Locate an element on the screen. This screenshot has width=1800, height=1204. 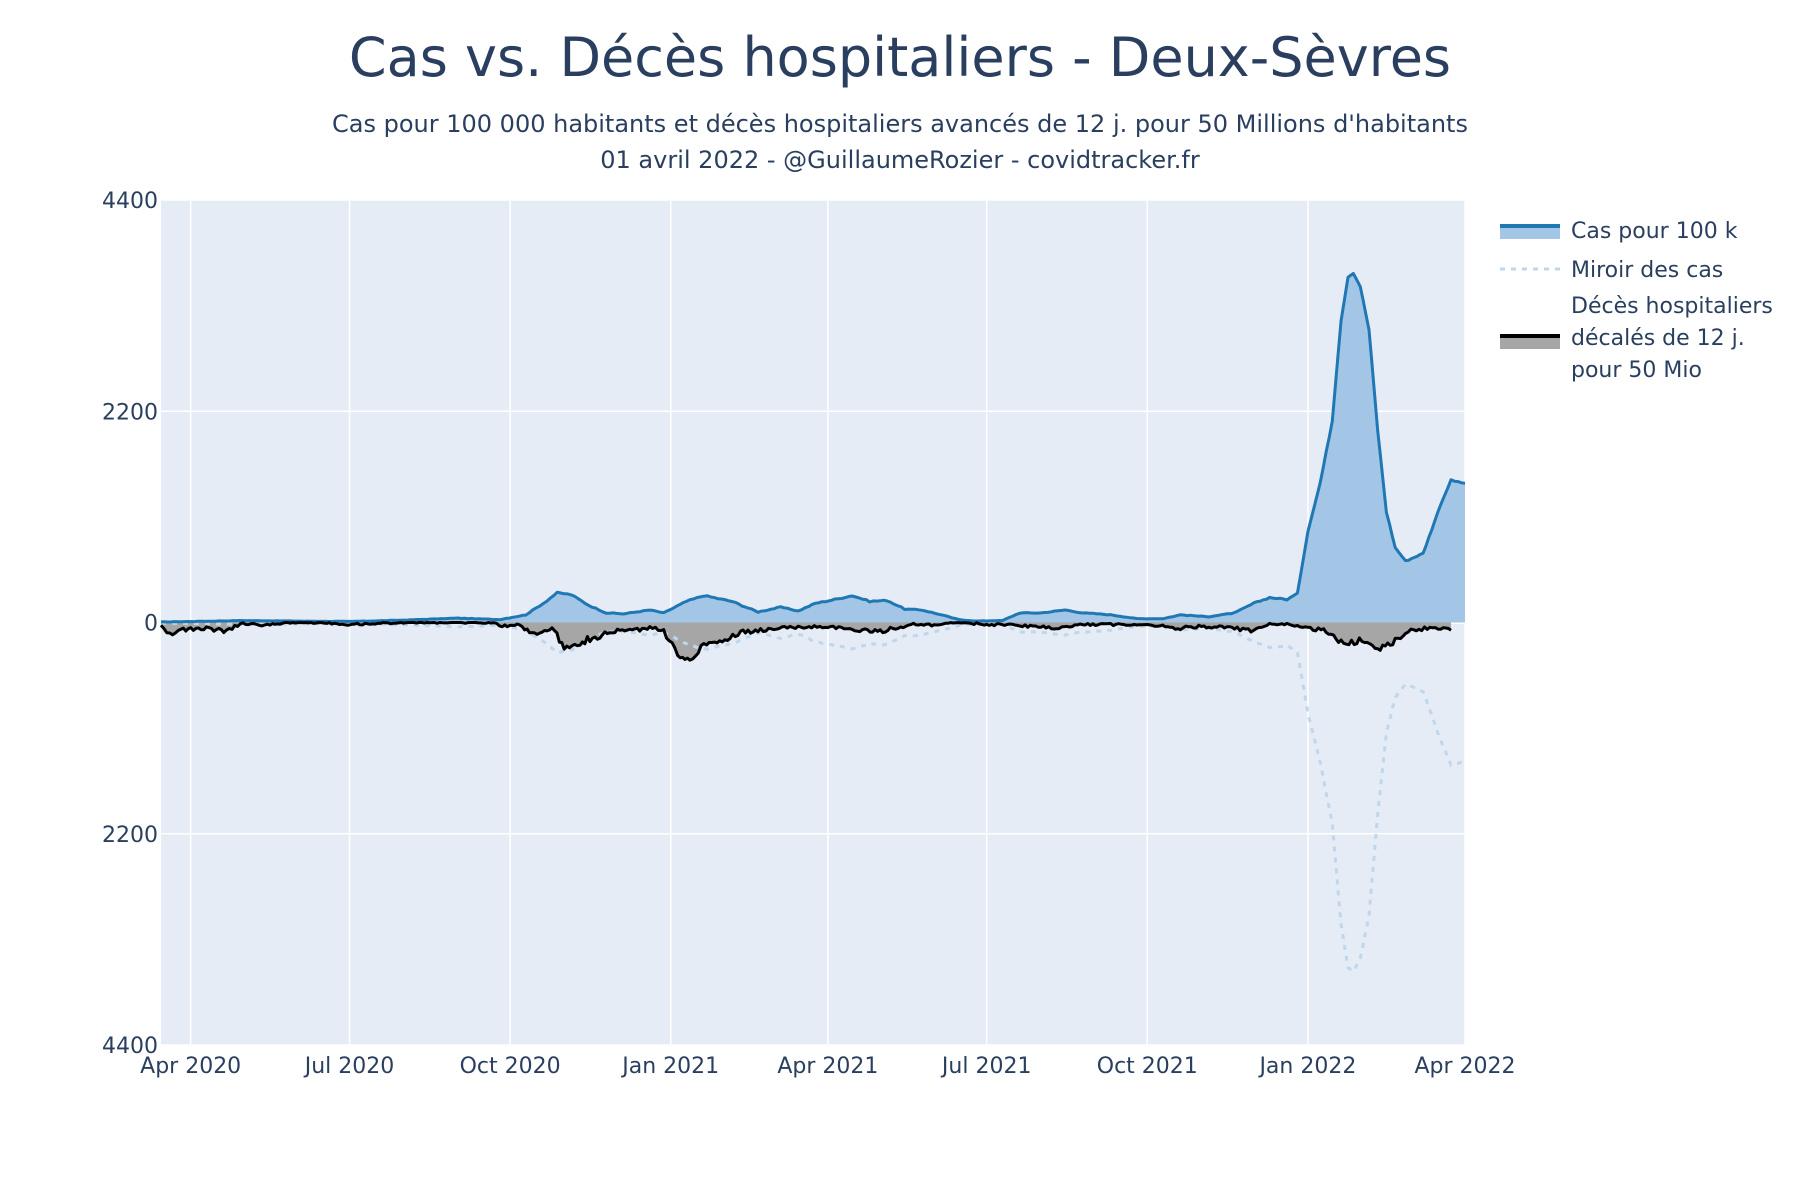
legend-label-deces-line-2: décalés de 12 j. is located at coordinates (1658, 338).